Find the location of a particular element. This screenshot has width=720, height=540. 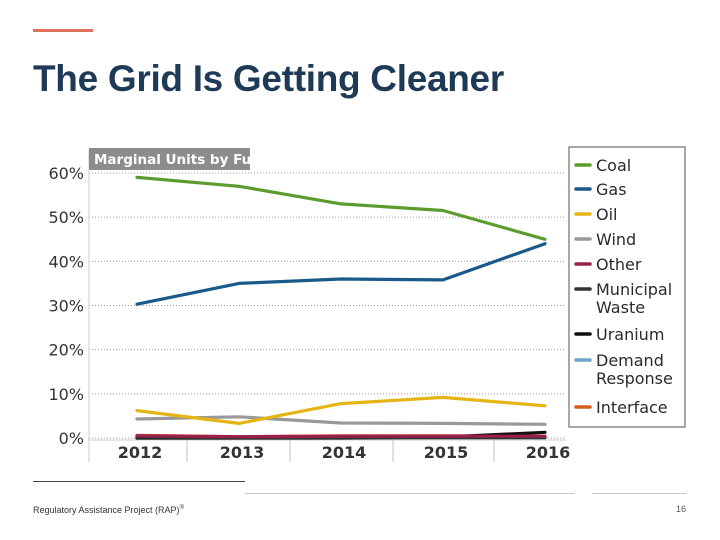

series-line-other is located at coordinates (341, 436).